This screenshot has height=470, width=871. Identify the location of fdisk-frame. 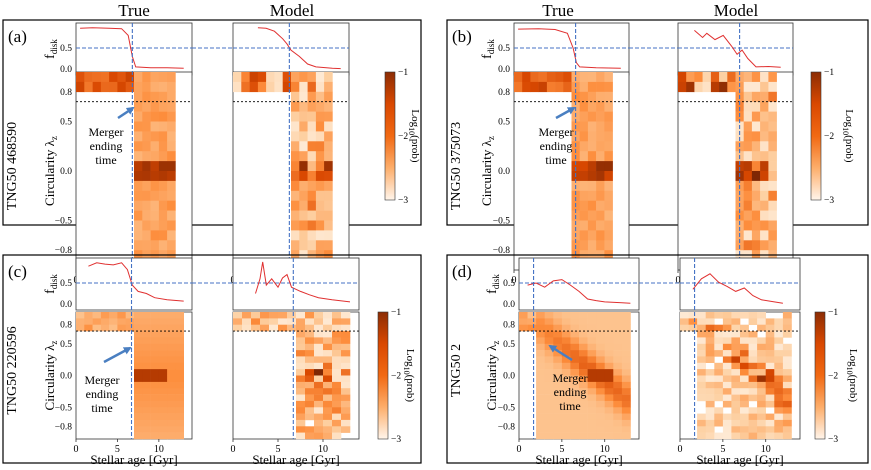
(571, 49).